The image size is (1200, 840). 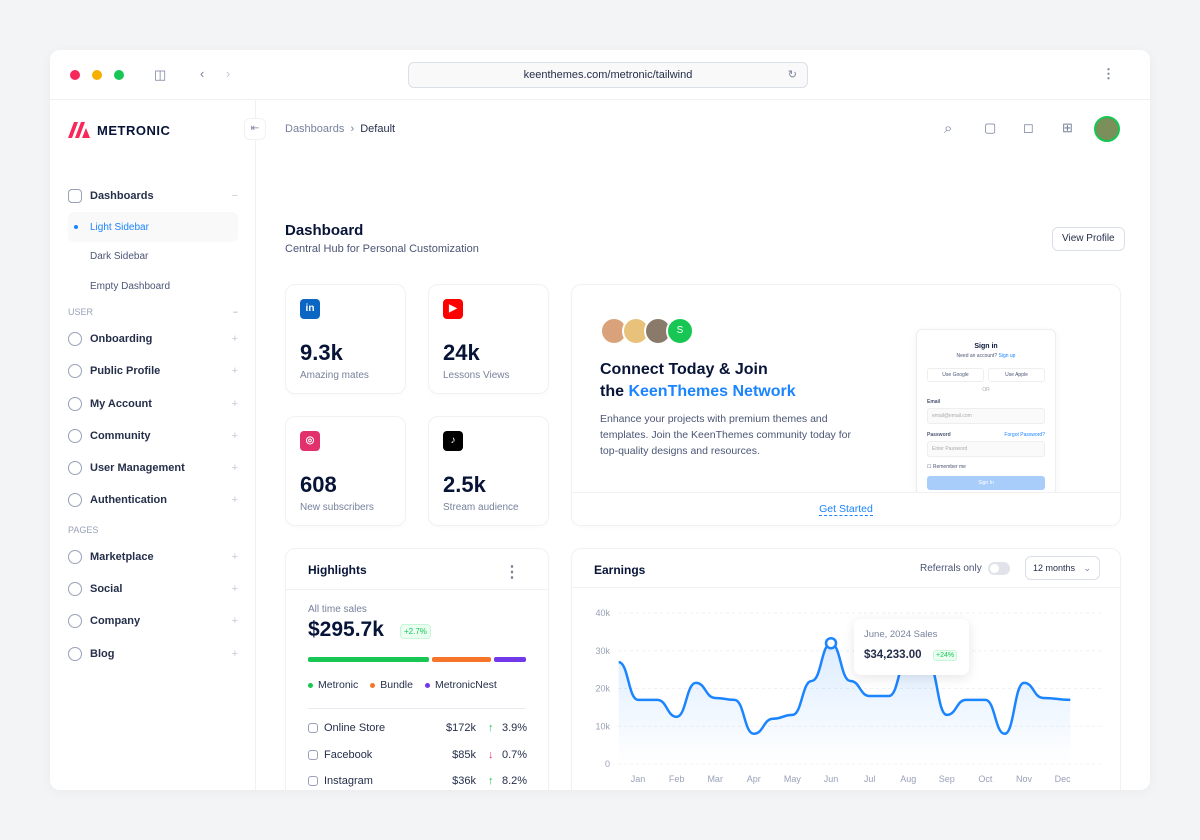 What do you see at coordinates (97, 75) in the screenshot?
I see `minimize-window-button` at bounding box center [97, 75].